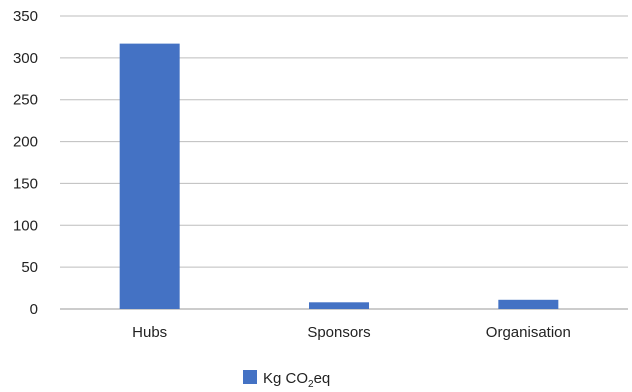 The image size is (632, 392). What do you see at coordinates (25, 58) in the screenshot?
I see `y-tick-label: 300` at bounding box center [25, 58].